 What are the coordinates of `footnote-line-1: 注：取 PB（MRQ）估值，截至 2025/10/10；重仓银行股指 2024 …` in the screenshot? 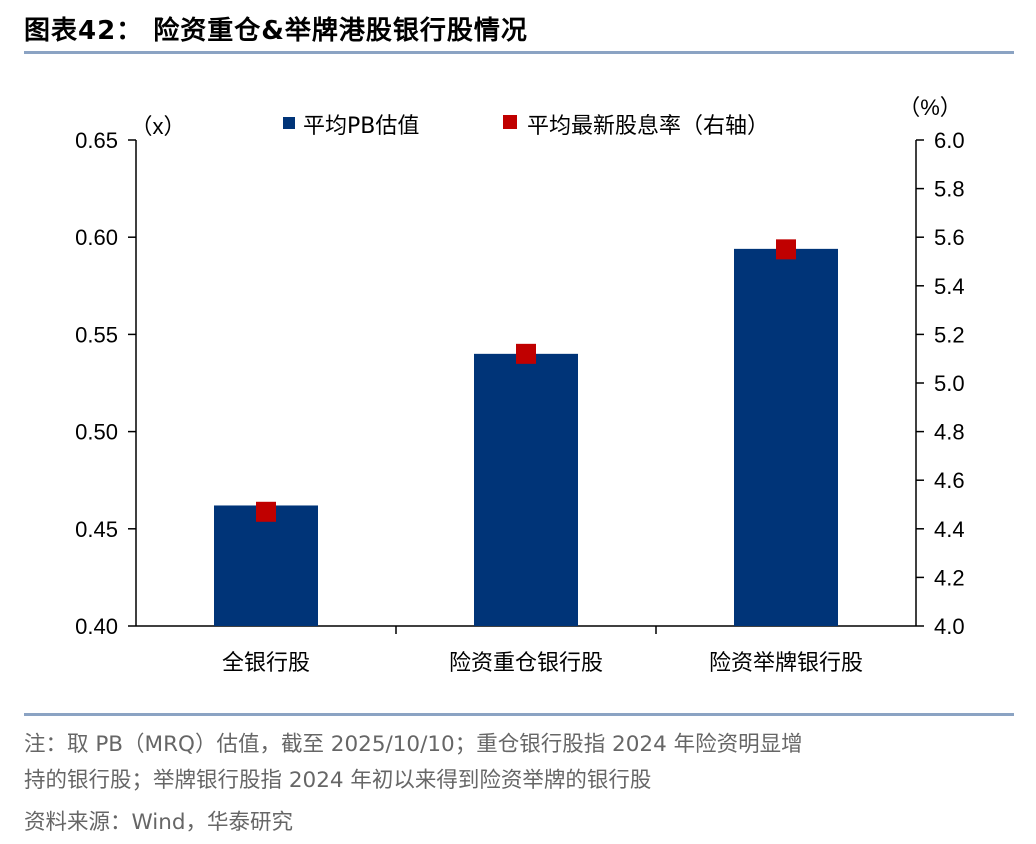 It's located at (413, 744).